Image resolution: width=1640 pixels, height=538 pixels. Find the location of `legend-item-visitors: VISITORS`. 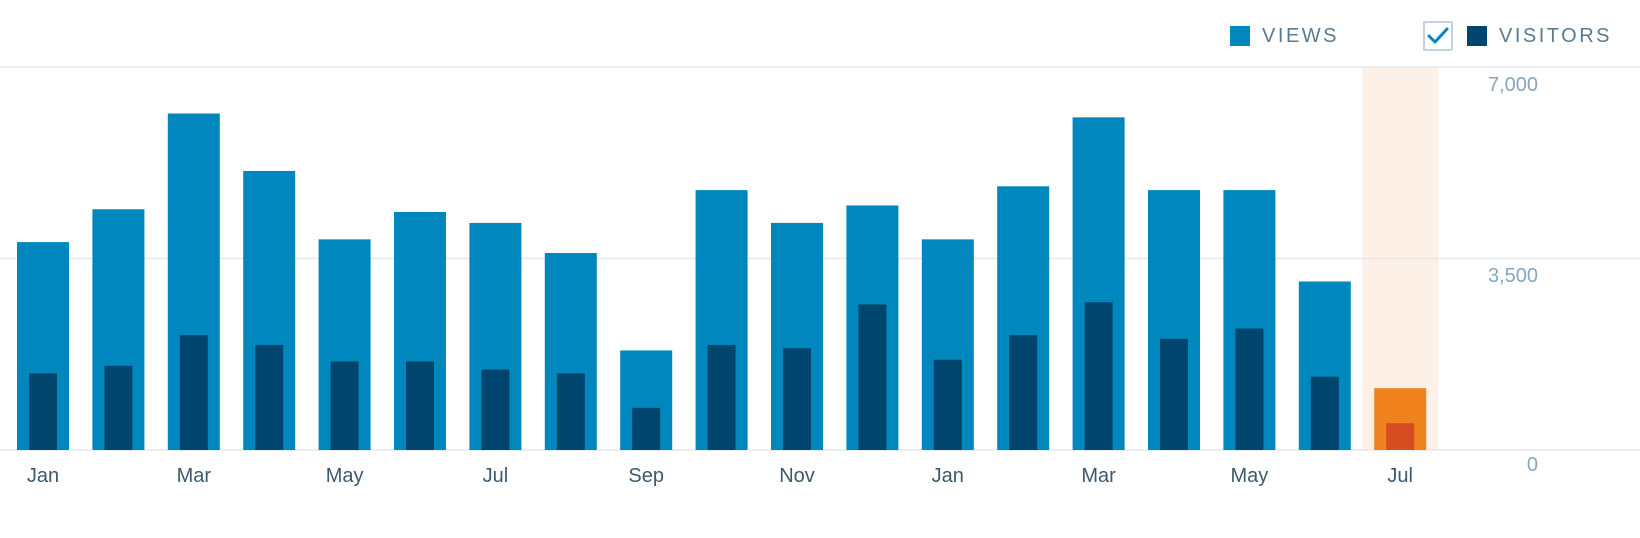

legend-item-visitors: VISITORS is located at coordinates (1517, 36).